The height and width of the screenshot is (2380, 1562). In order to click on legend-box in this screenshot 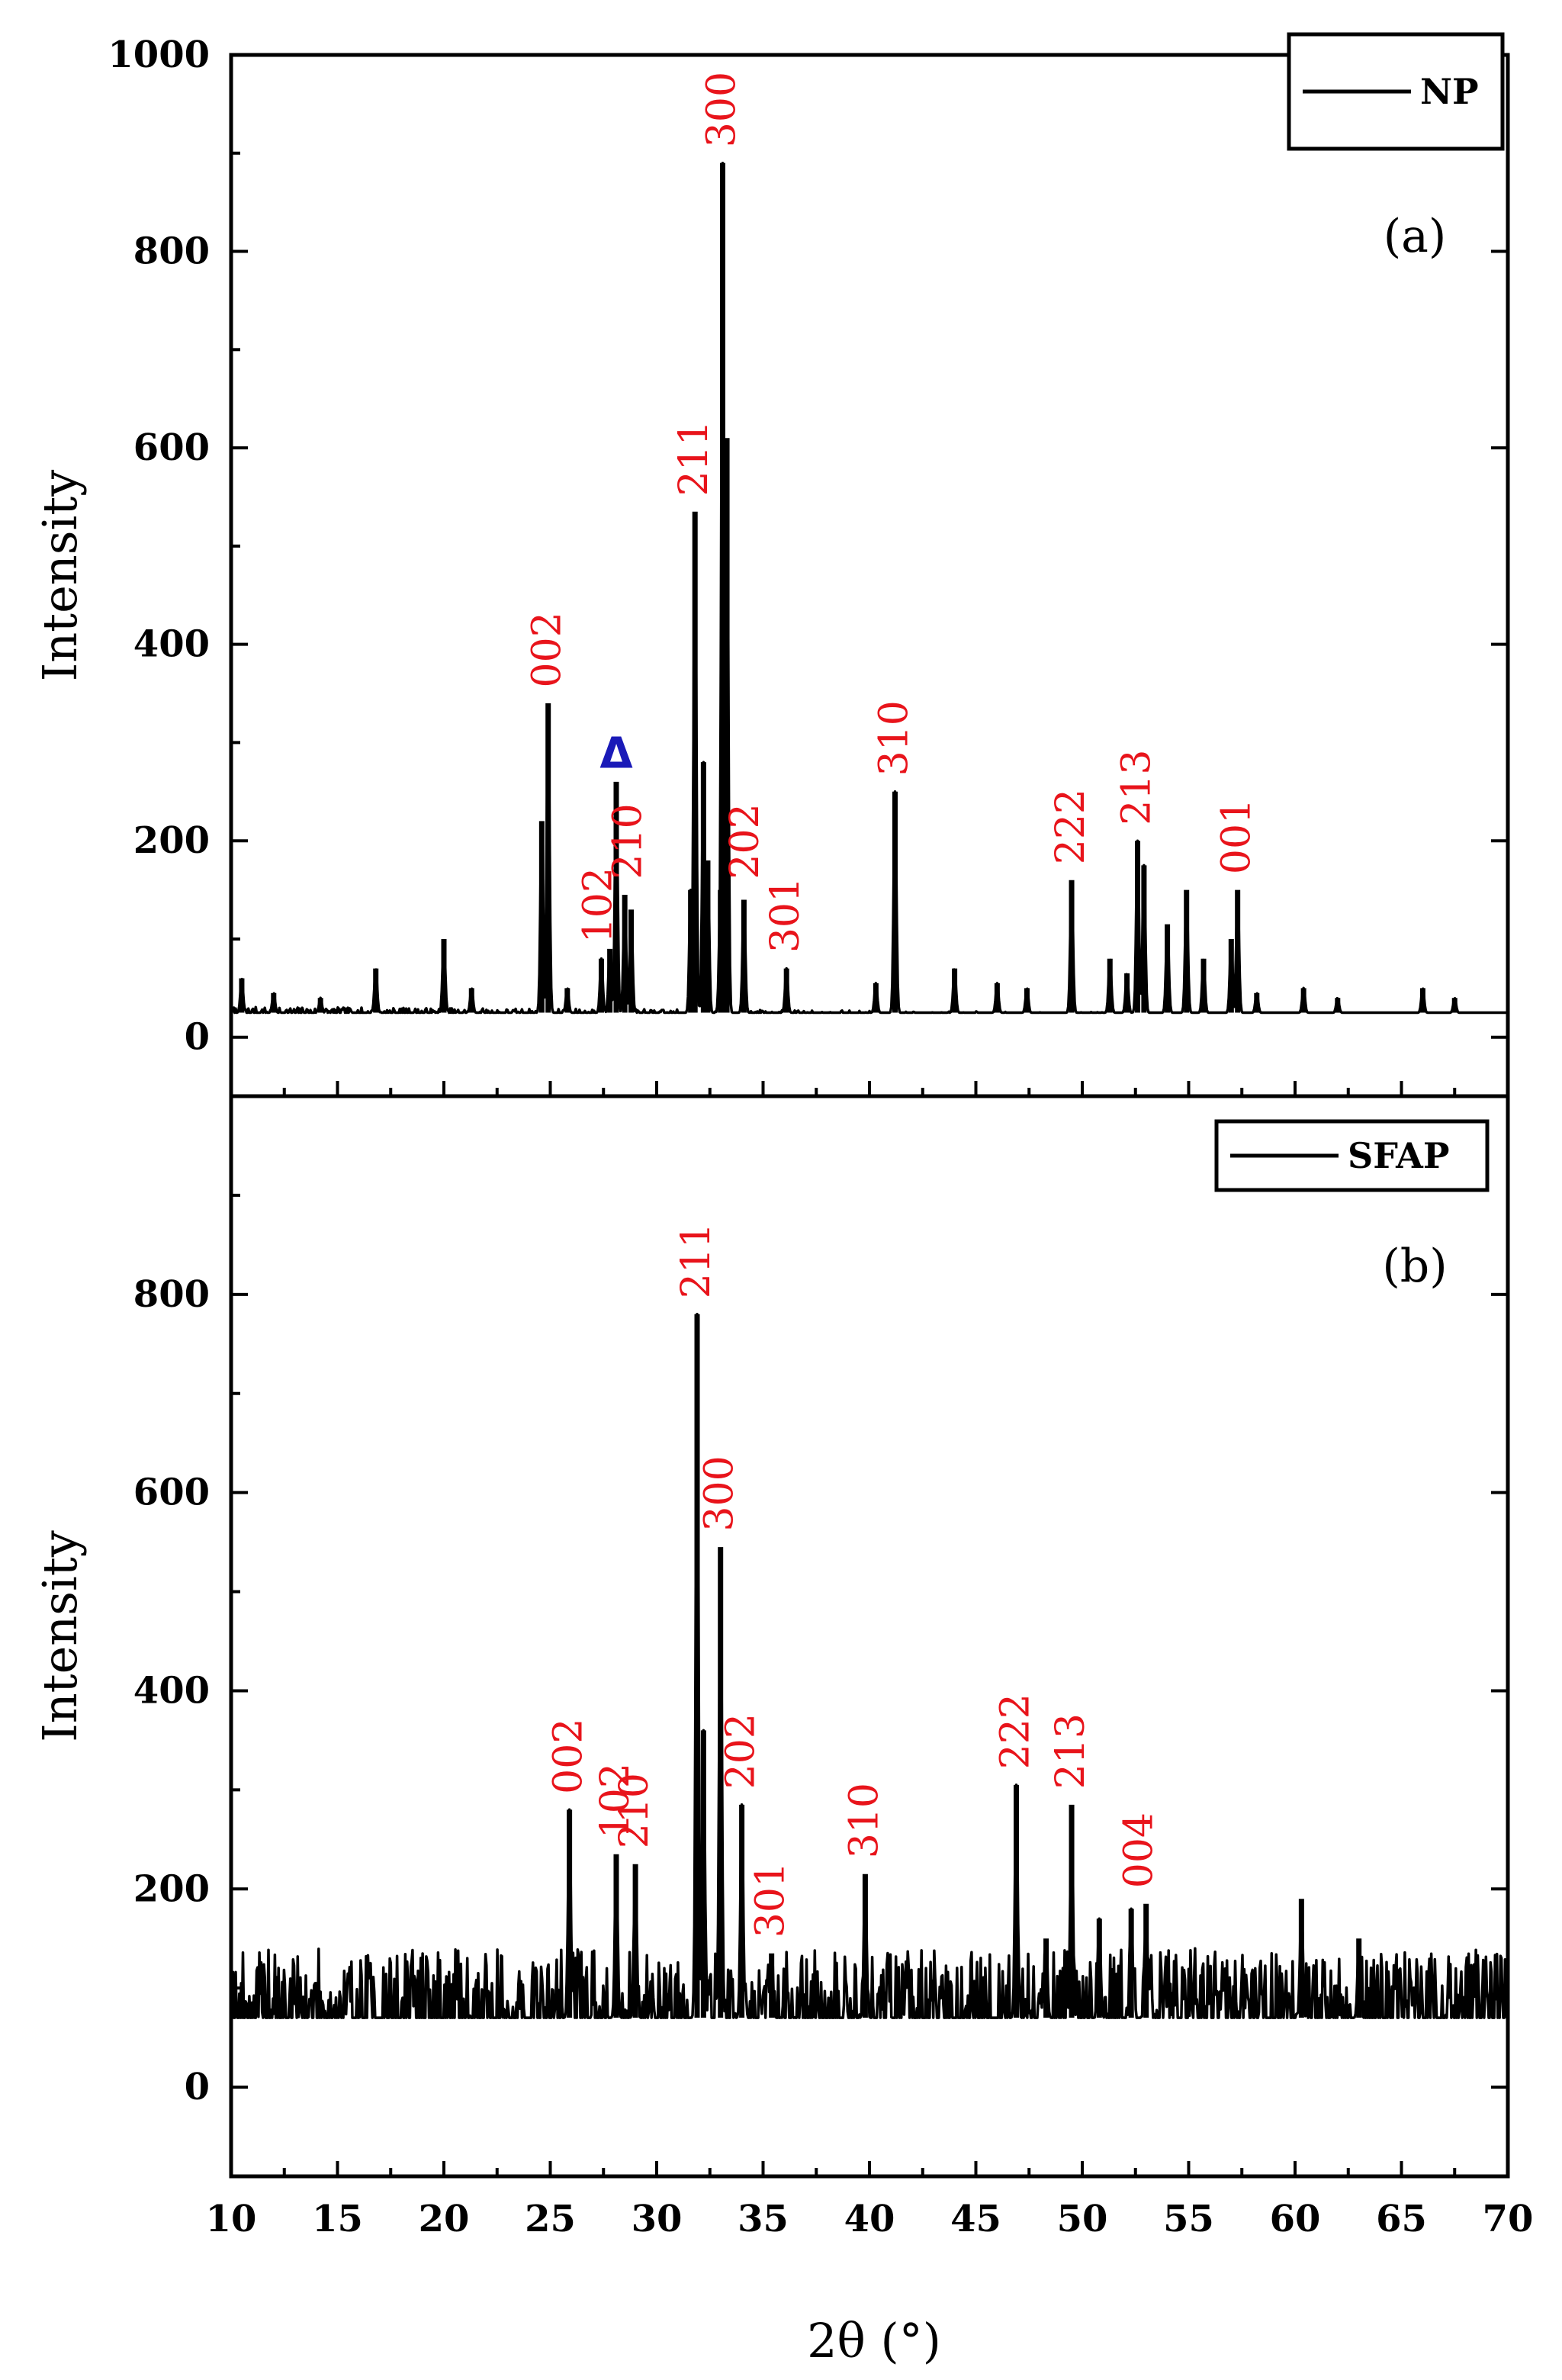, I will do `click(1396, 91)`.